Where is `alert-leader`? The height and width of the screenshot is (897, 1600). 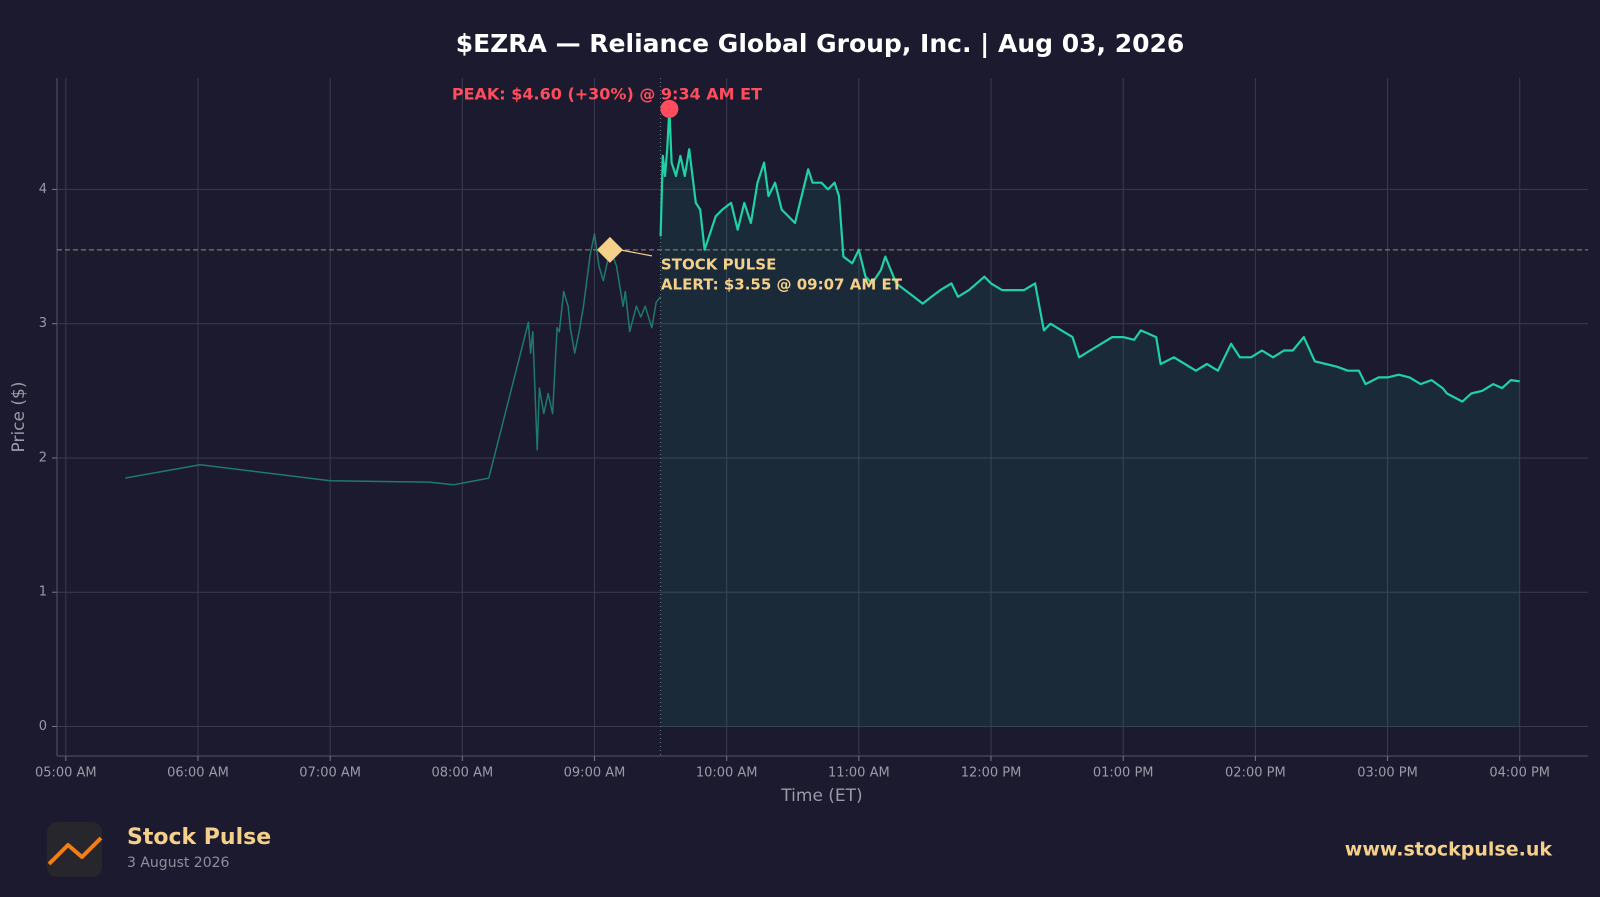 alert-leader is located at coordinates (636, 253).